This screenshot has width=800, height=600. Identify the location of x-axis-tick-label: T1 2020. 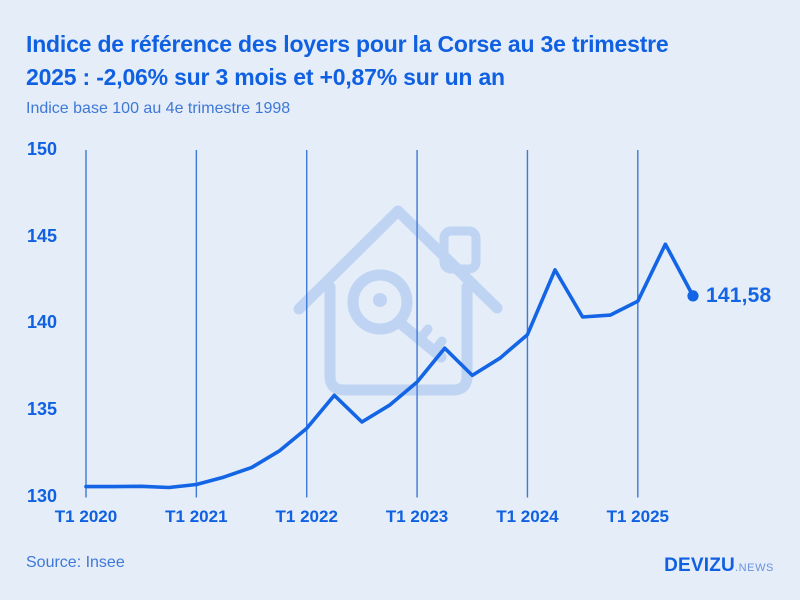
(86, 516).